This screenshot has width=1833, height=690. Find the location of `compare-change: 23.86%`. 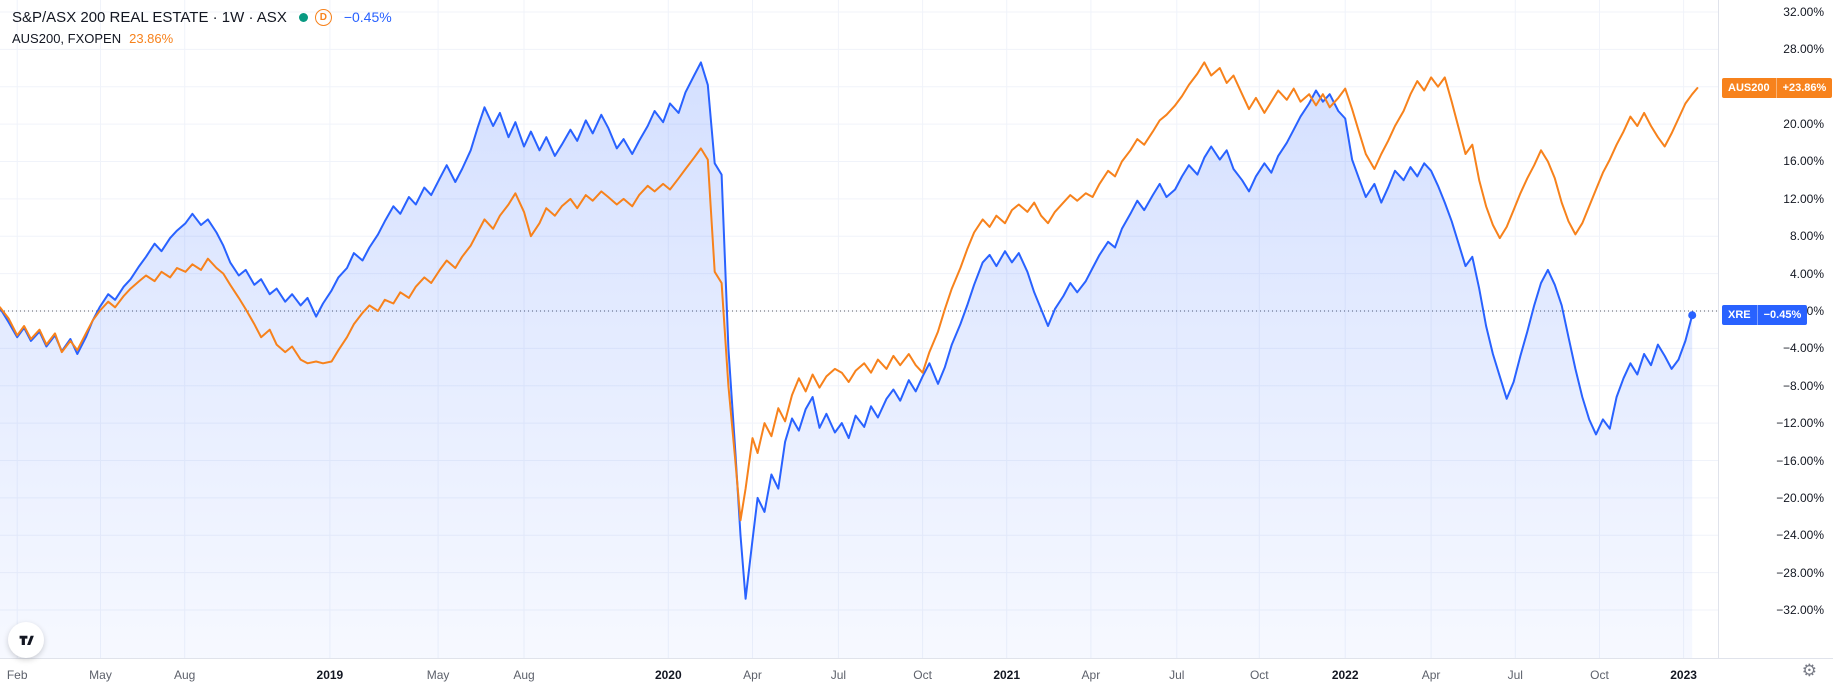

compare-change: 23.86% is located at coordinates (151, 38).